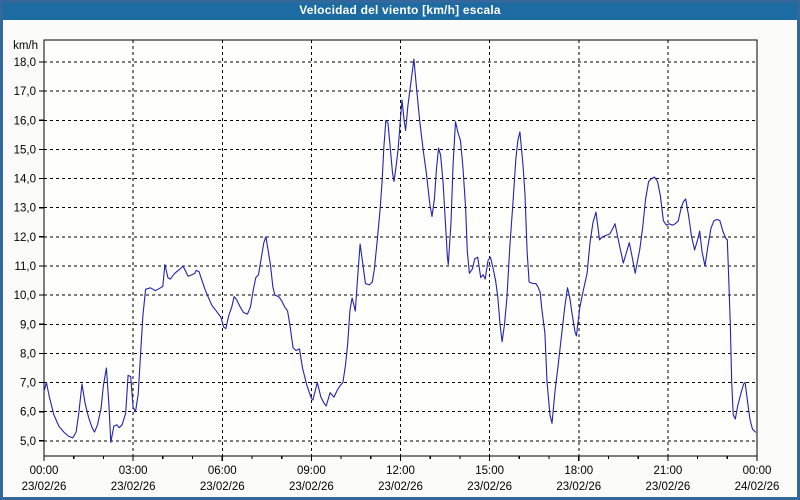 The height and width of the screenshot is (500, 800). I want to click on y-tick-label: 8,0, so click(28, 354).